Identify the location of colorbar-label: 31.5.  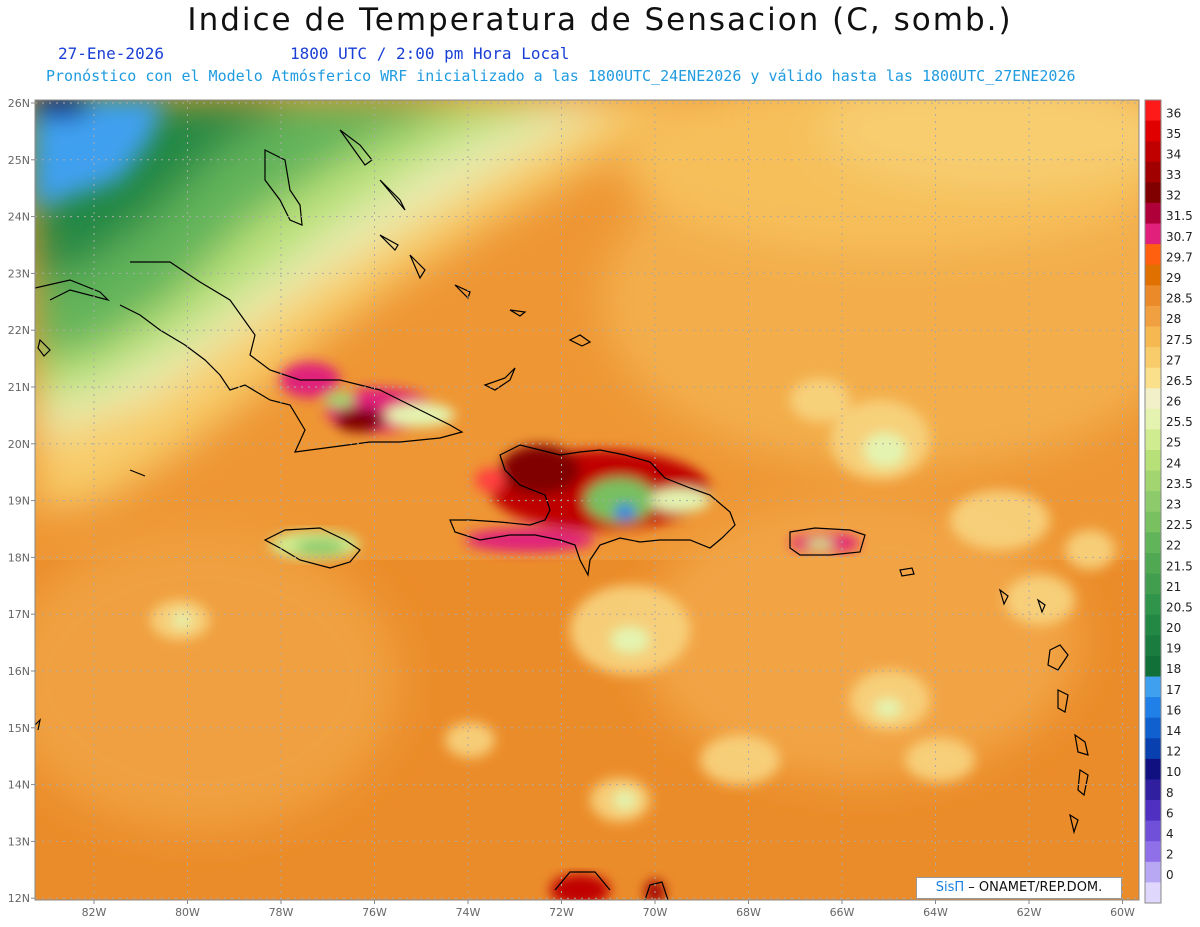
(1179, 216).